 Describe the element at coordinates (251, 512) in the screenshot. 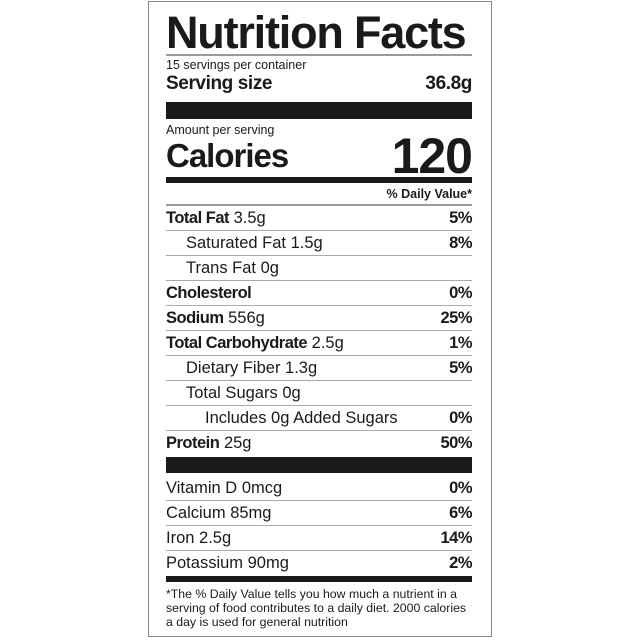

I see `nutrient-amount: 85mg` at that location.